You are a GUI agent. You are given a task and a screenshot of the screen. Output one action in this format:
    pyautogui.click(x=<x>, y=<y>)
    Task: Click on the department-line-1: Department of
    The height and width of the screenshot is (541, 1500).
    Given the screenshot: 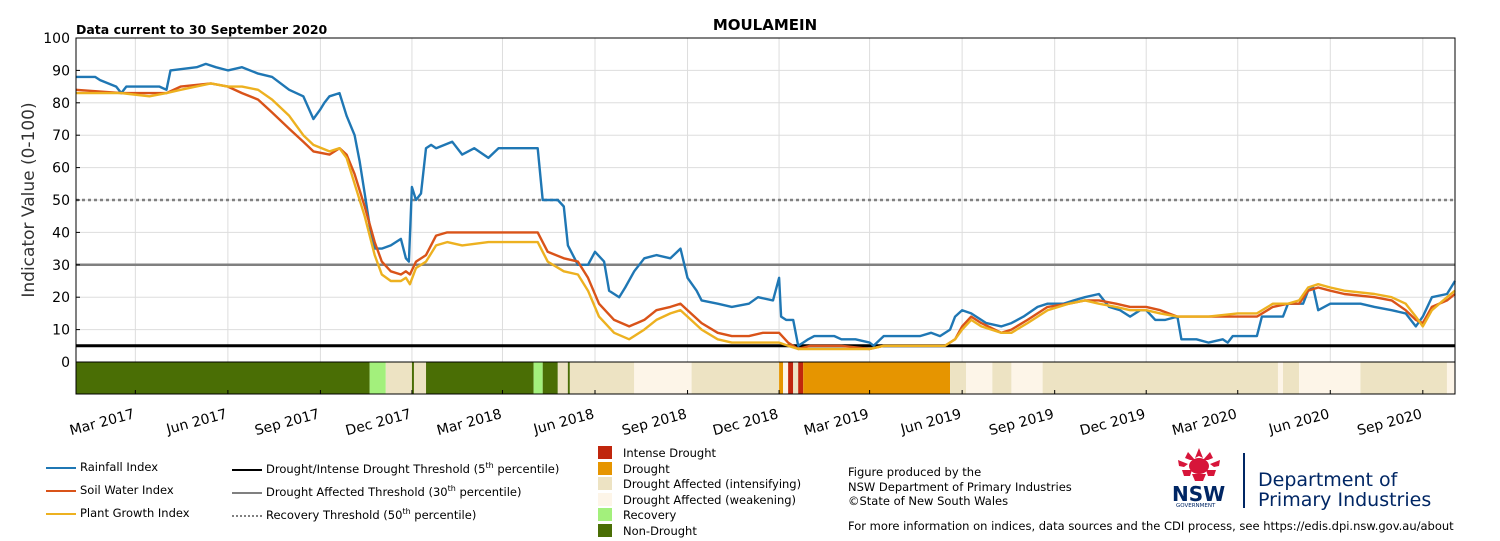 What is the action you would take?
    pyautogui.click(x=1328, y=480)
    